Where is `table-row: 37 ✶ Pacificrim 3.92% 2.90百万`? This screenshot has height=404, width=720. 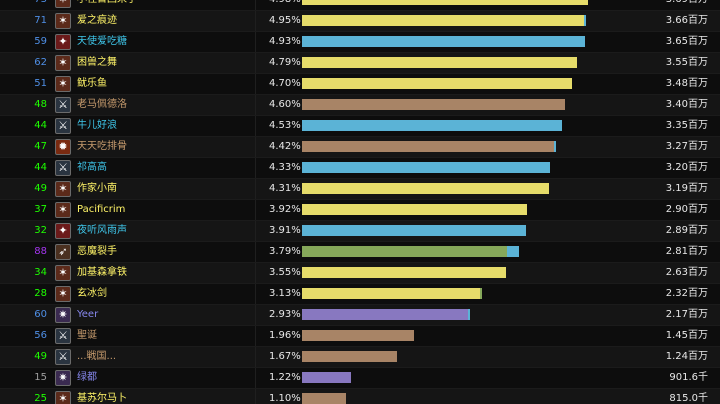 table-row: 37 ✶ Pacificrim 3.92% 2.90百万 is located at coordinates (360, 210).